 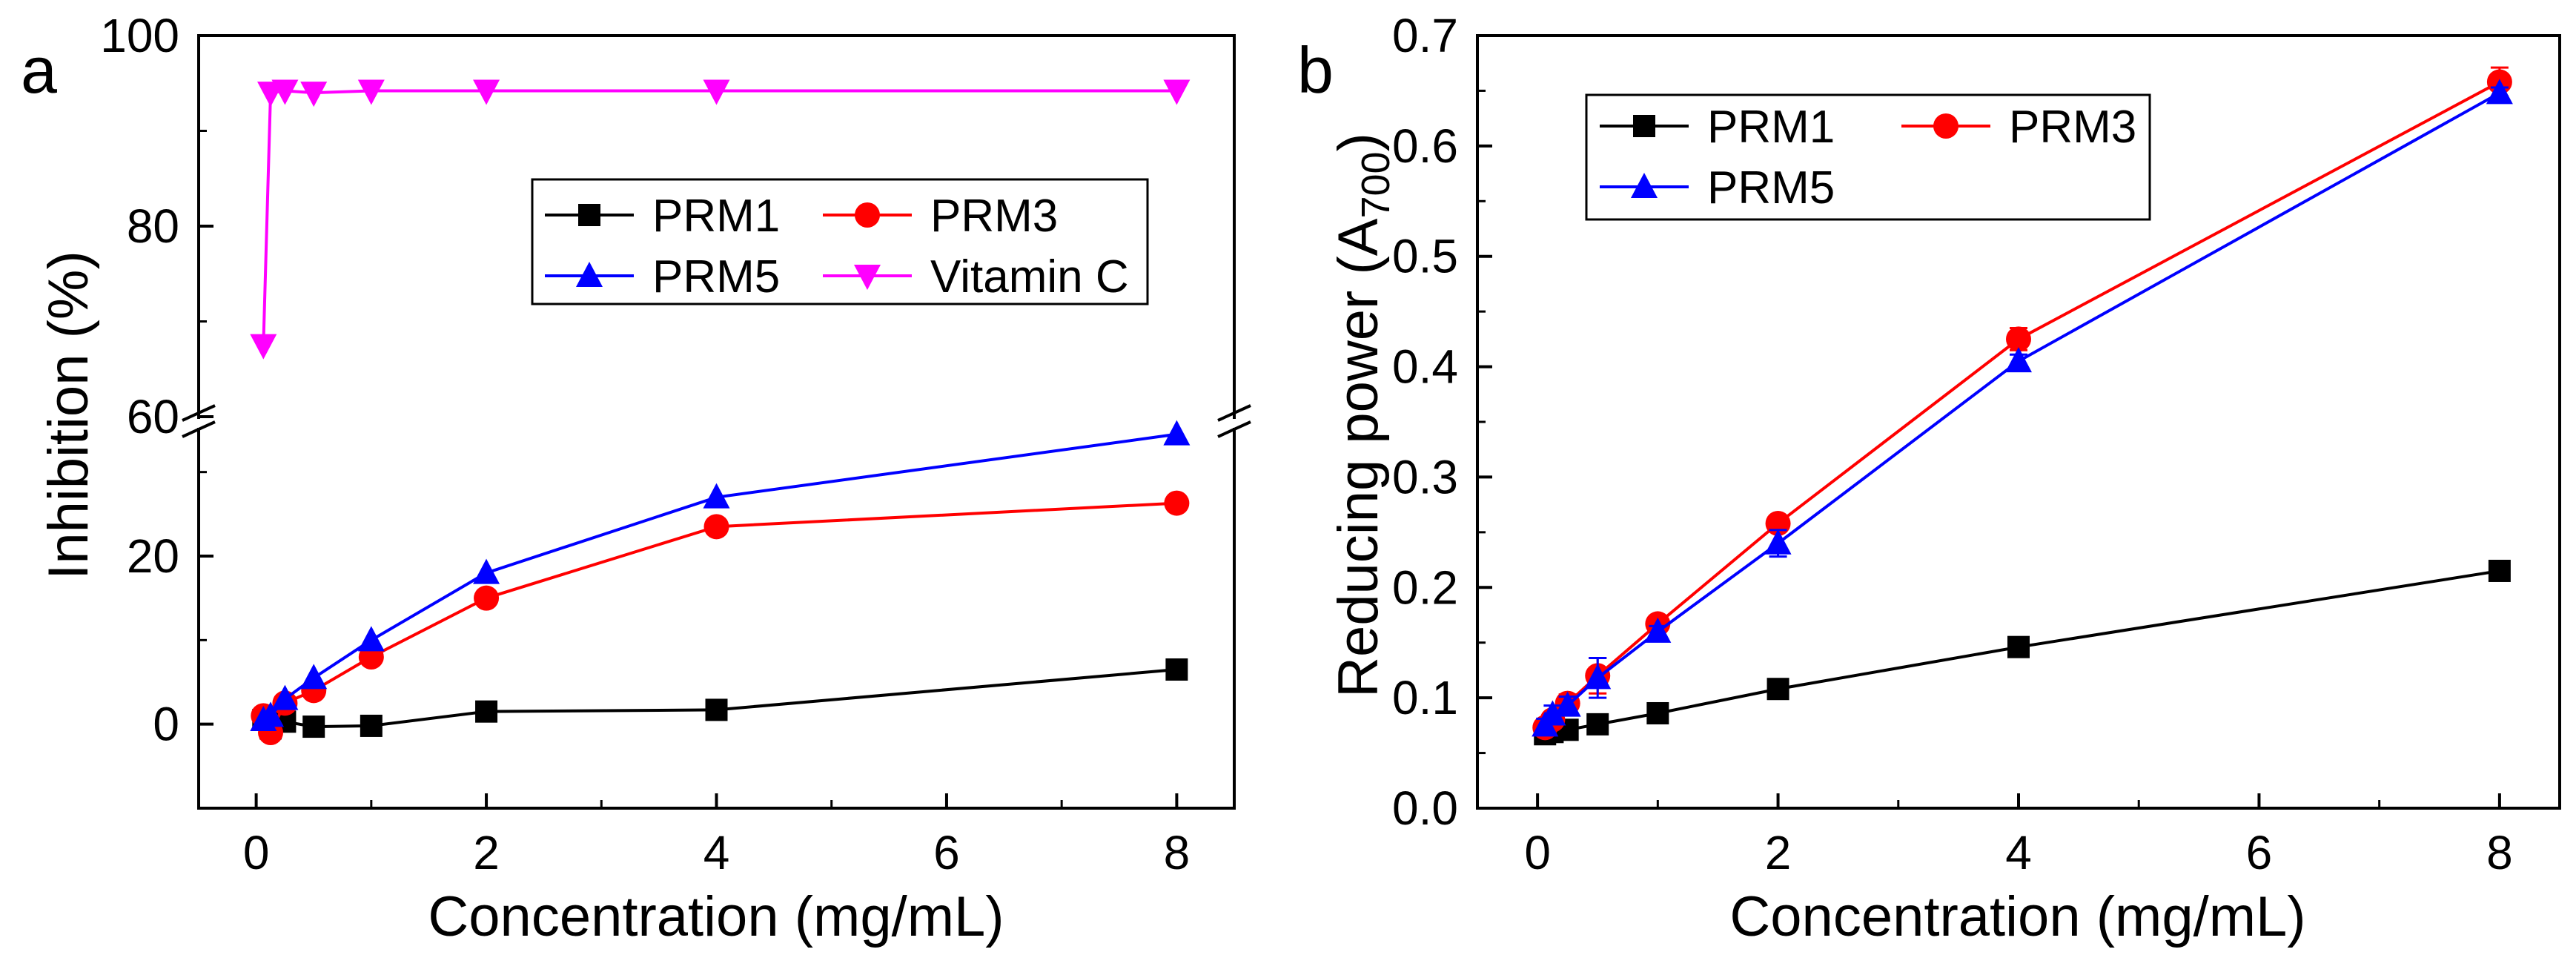 I want to click on panel-b-point-prm3, so click(x=2018, y=339).